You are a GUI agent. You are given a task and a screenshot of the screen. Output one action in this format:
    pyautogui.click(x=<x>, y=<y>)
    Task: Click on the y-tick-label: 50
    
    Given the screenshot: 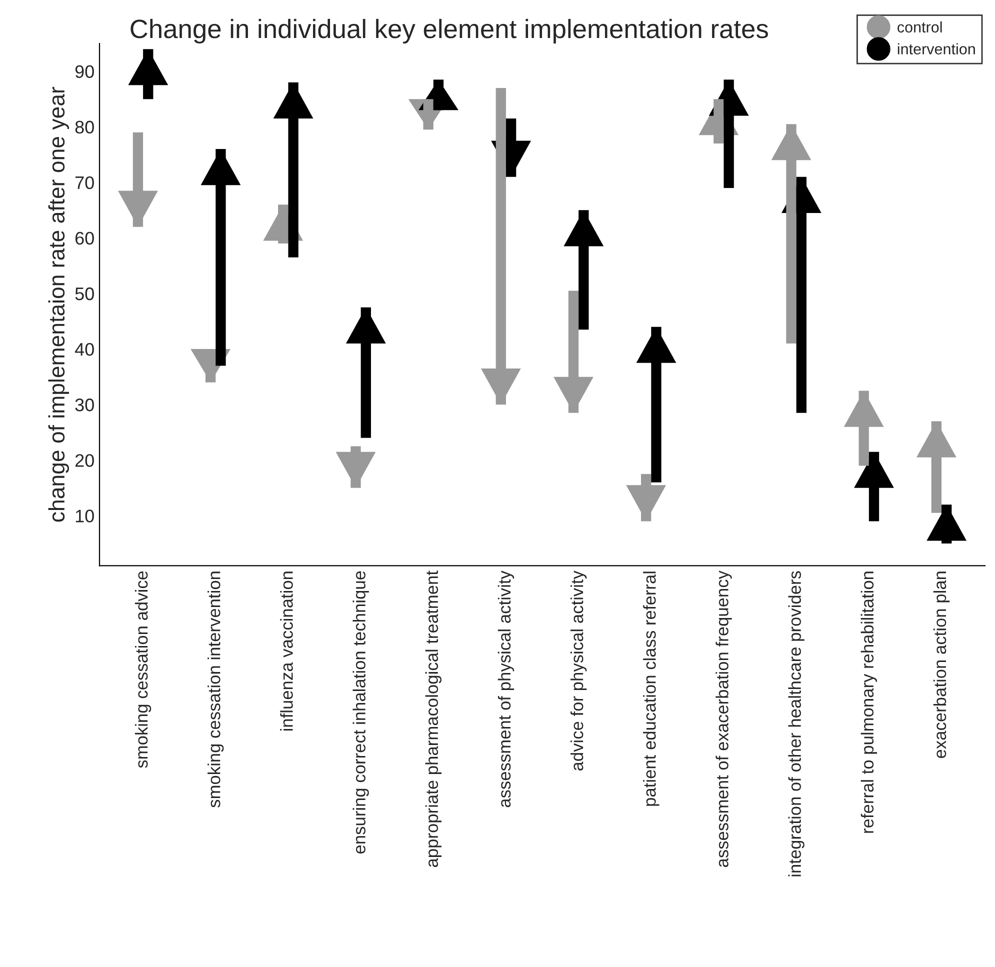 What is the action you would take?
    pyautogui.click(x=84, y=293)
    